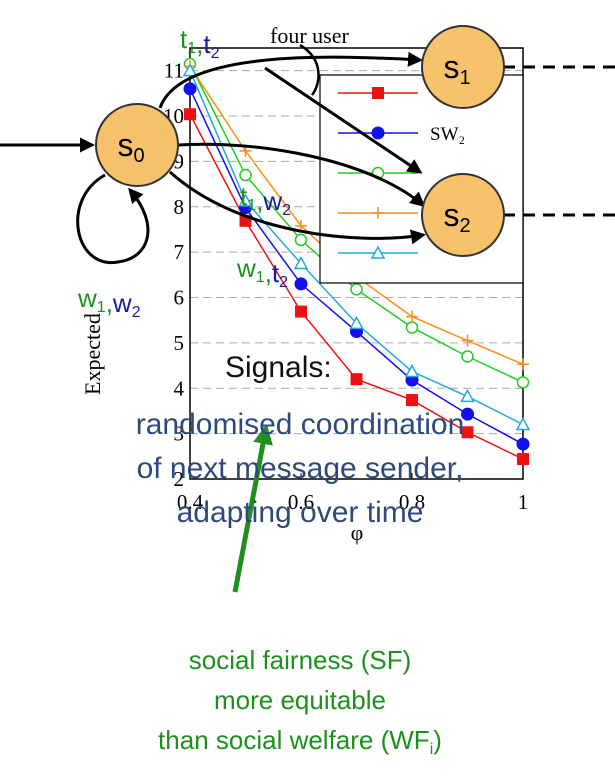 Image resolution: width=615 pixels, height=779 pixels. Describe the element at coordinates (109, 302) in the screenshot. I see `edge-label: w1,w2` at that location.